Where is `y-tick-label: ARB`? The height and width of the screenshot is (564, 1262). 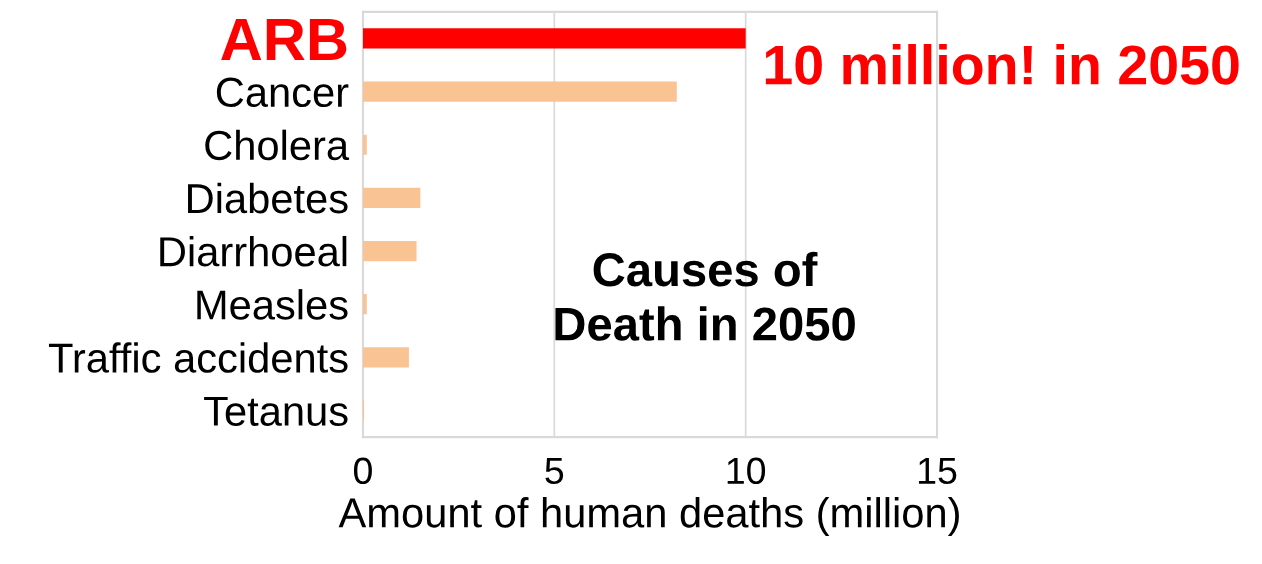 y-tick-label: ARB is located at coordinates (284, 39).